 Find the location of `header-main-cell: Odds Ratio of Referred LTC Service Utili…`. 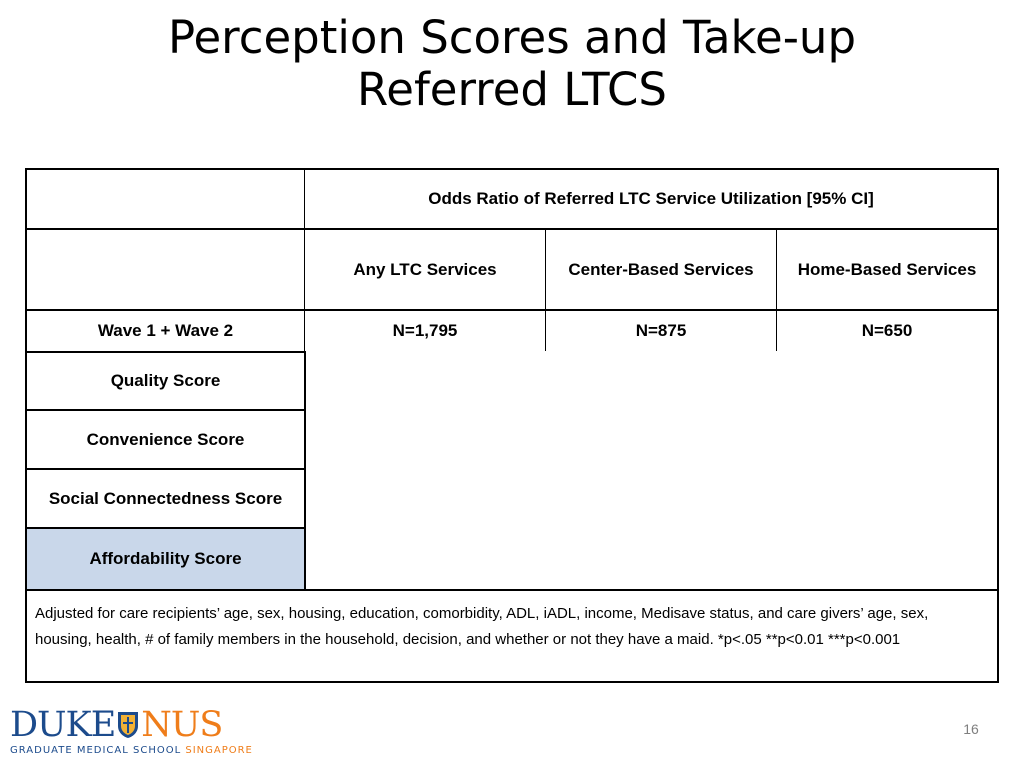

header-main-cell: Odds Ratio of Referred LTC Service Utili… is located at coordinates (651, 199).